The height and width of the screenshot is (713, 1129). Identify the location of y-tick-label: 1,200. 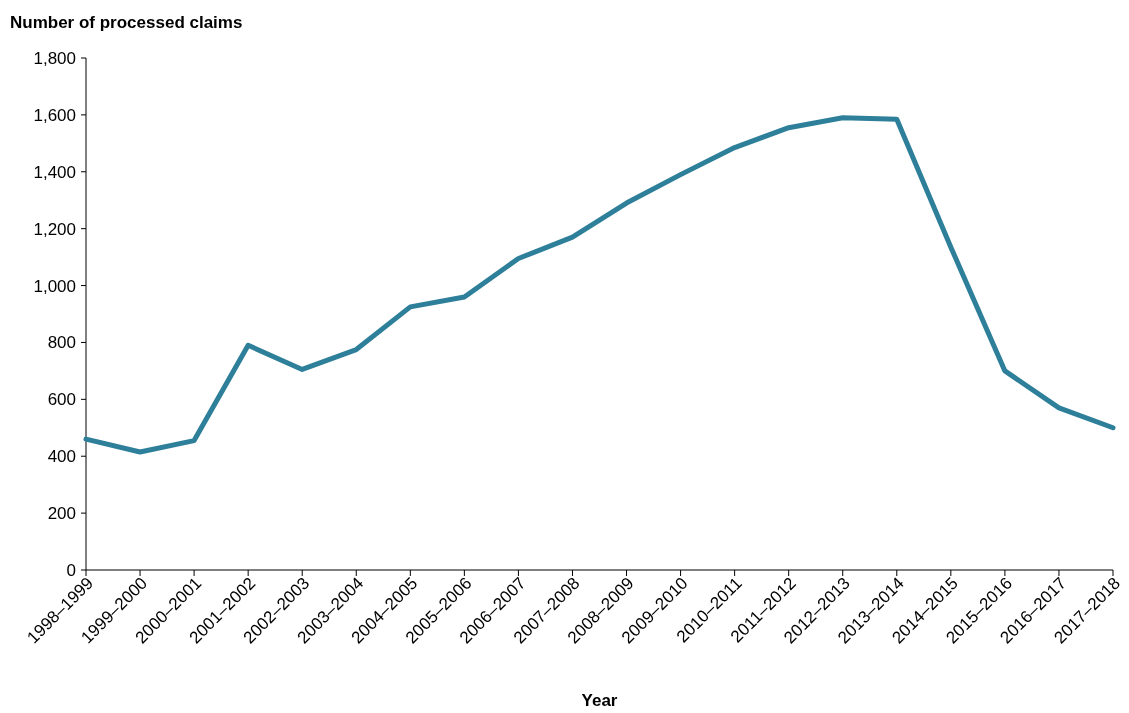
(54, 229).